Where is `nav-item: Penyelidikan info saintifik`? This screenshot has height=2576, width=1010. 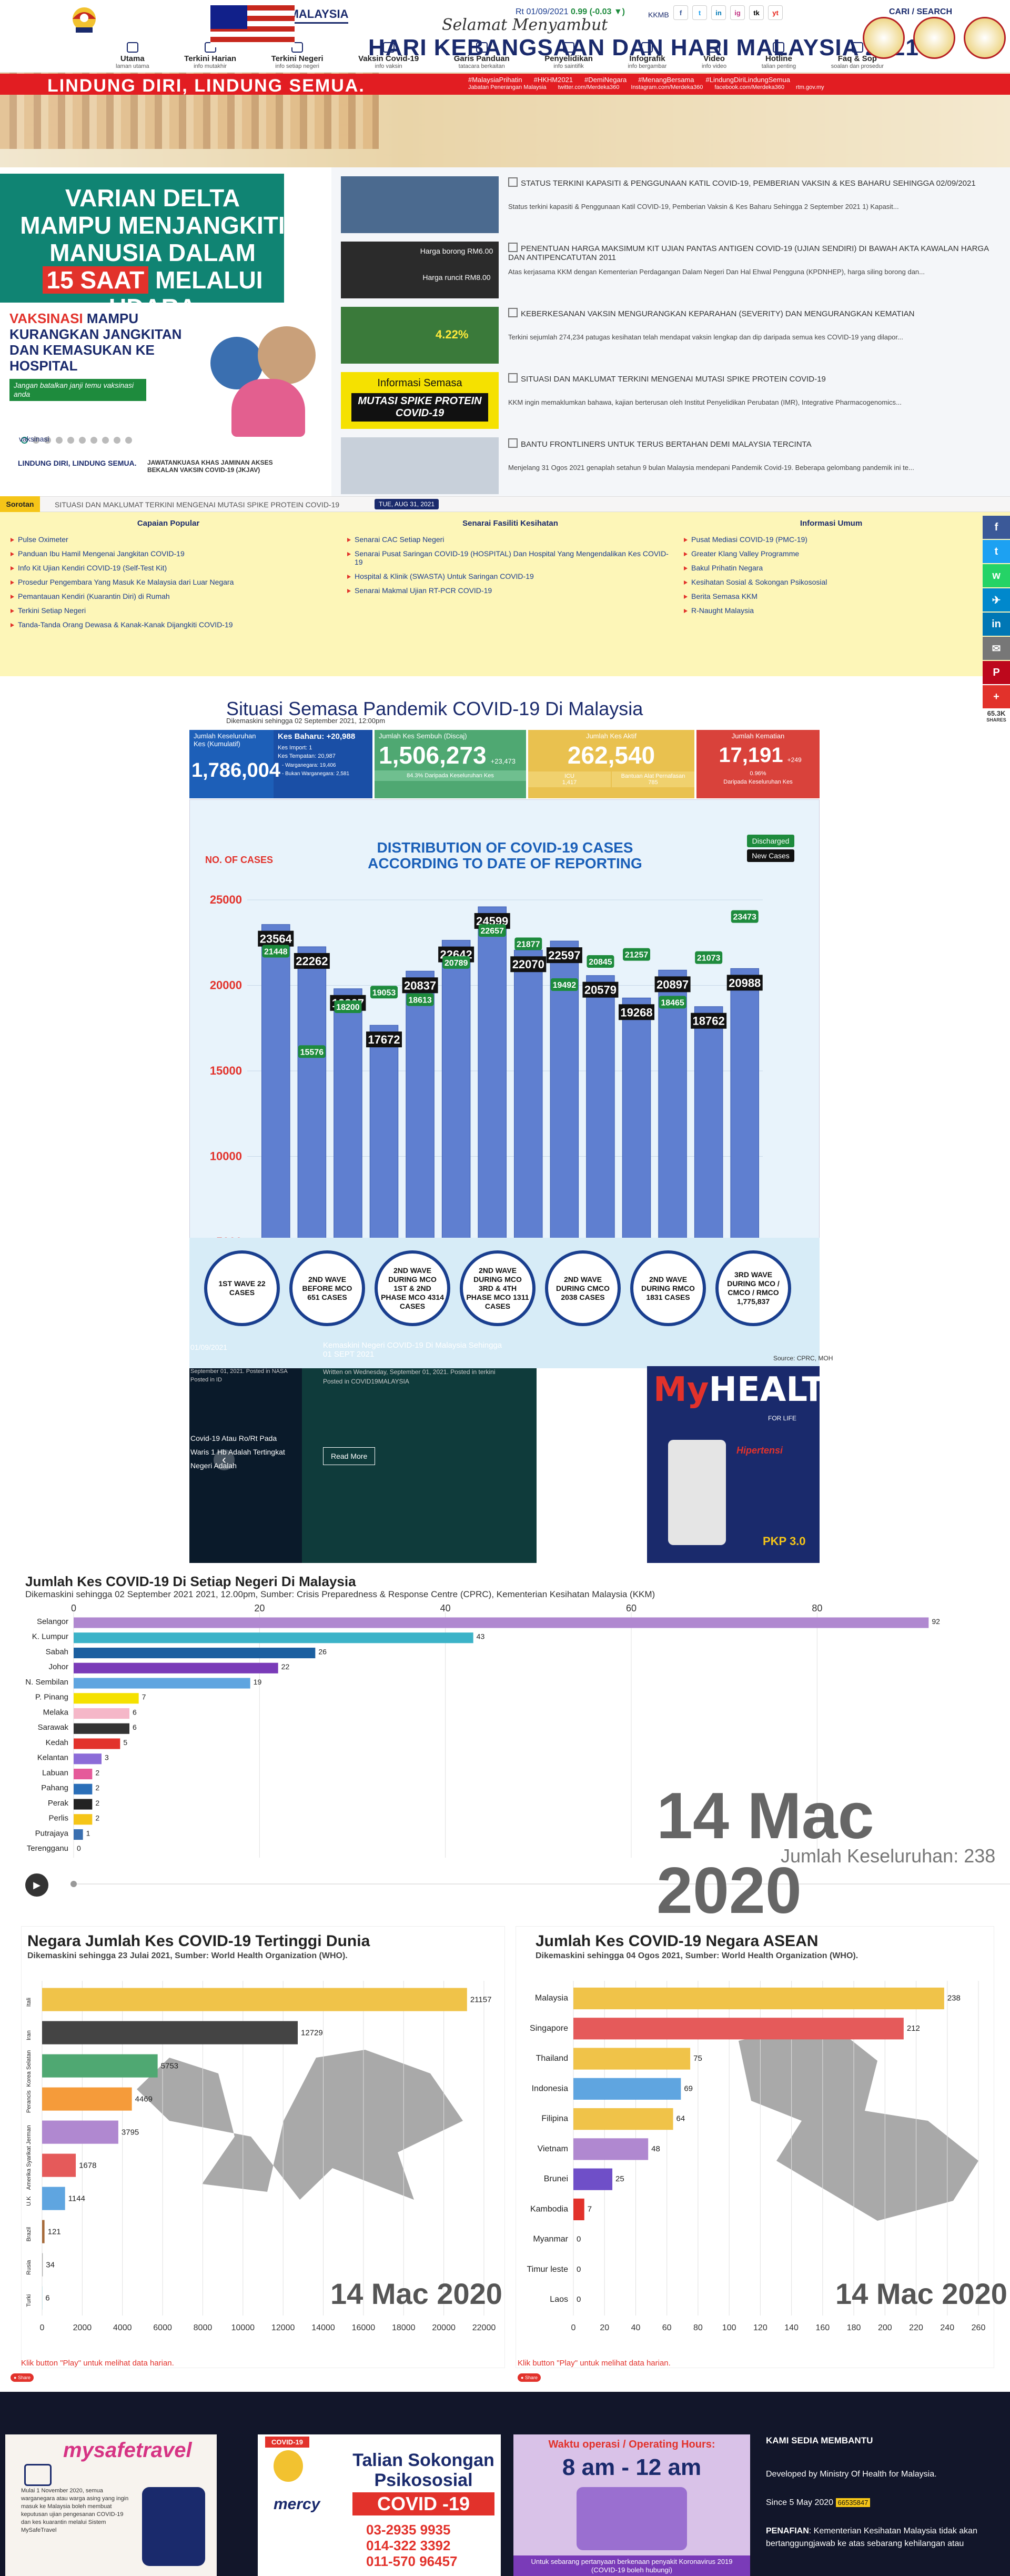
nav-item: Penyelidikan info saintifik is located at coordinates (568, 55).